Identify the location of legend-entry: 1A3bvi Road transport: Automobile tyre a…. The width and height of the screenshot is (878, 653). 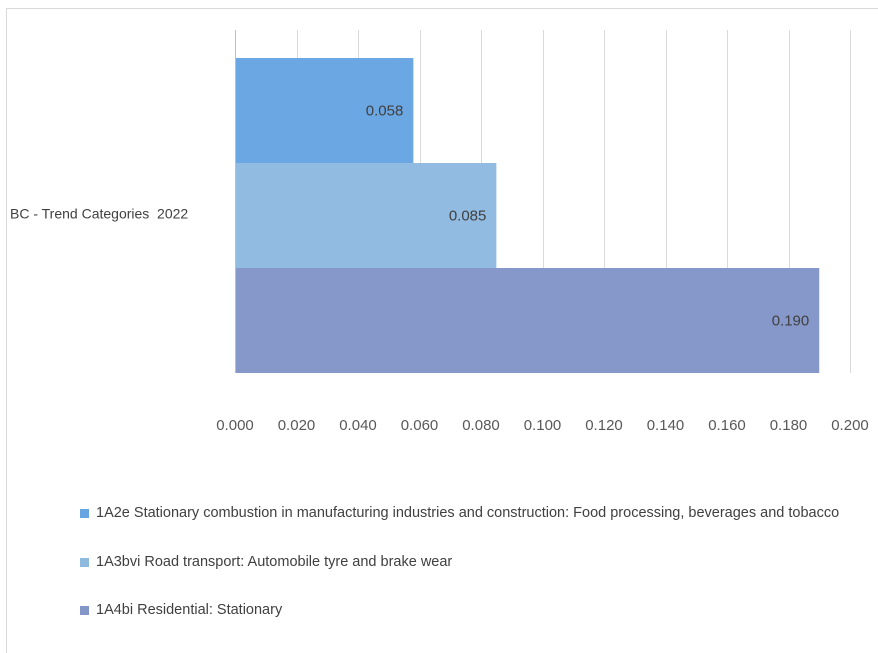
(475, 562).